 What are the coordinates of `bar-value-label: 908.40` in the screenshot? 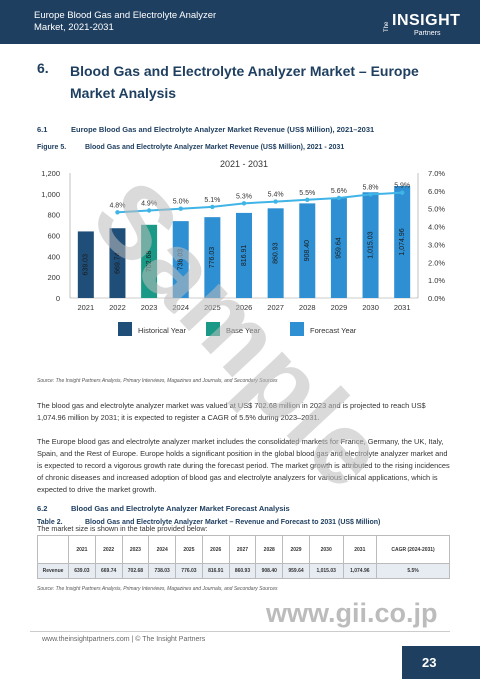 It's located at (307, 251).